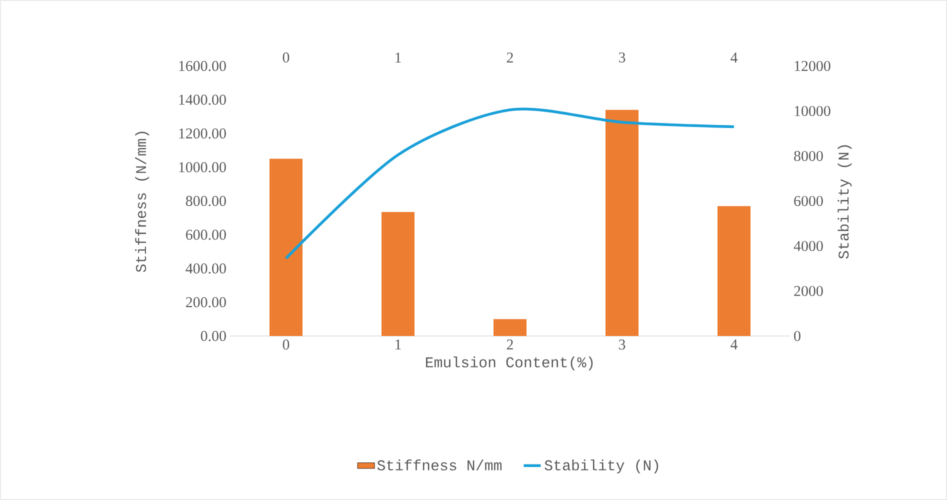  Describe the element at coordinates (808, 156) in the screenshot. I see `y2-tick-label: 8000` at that location.